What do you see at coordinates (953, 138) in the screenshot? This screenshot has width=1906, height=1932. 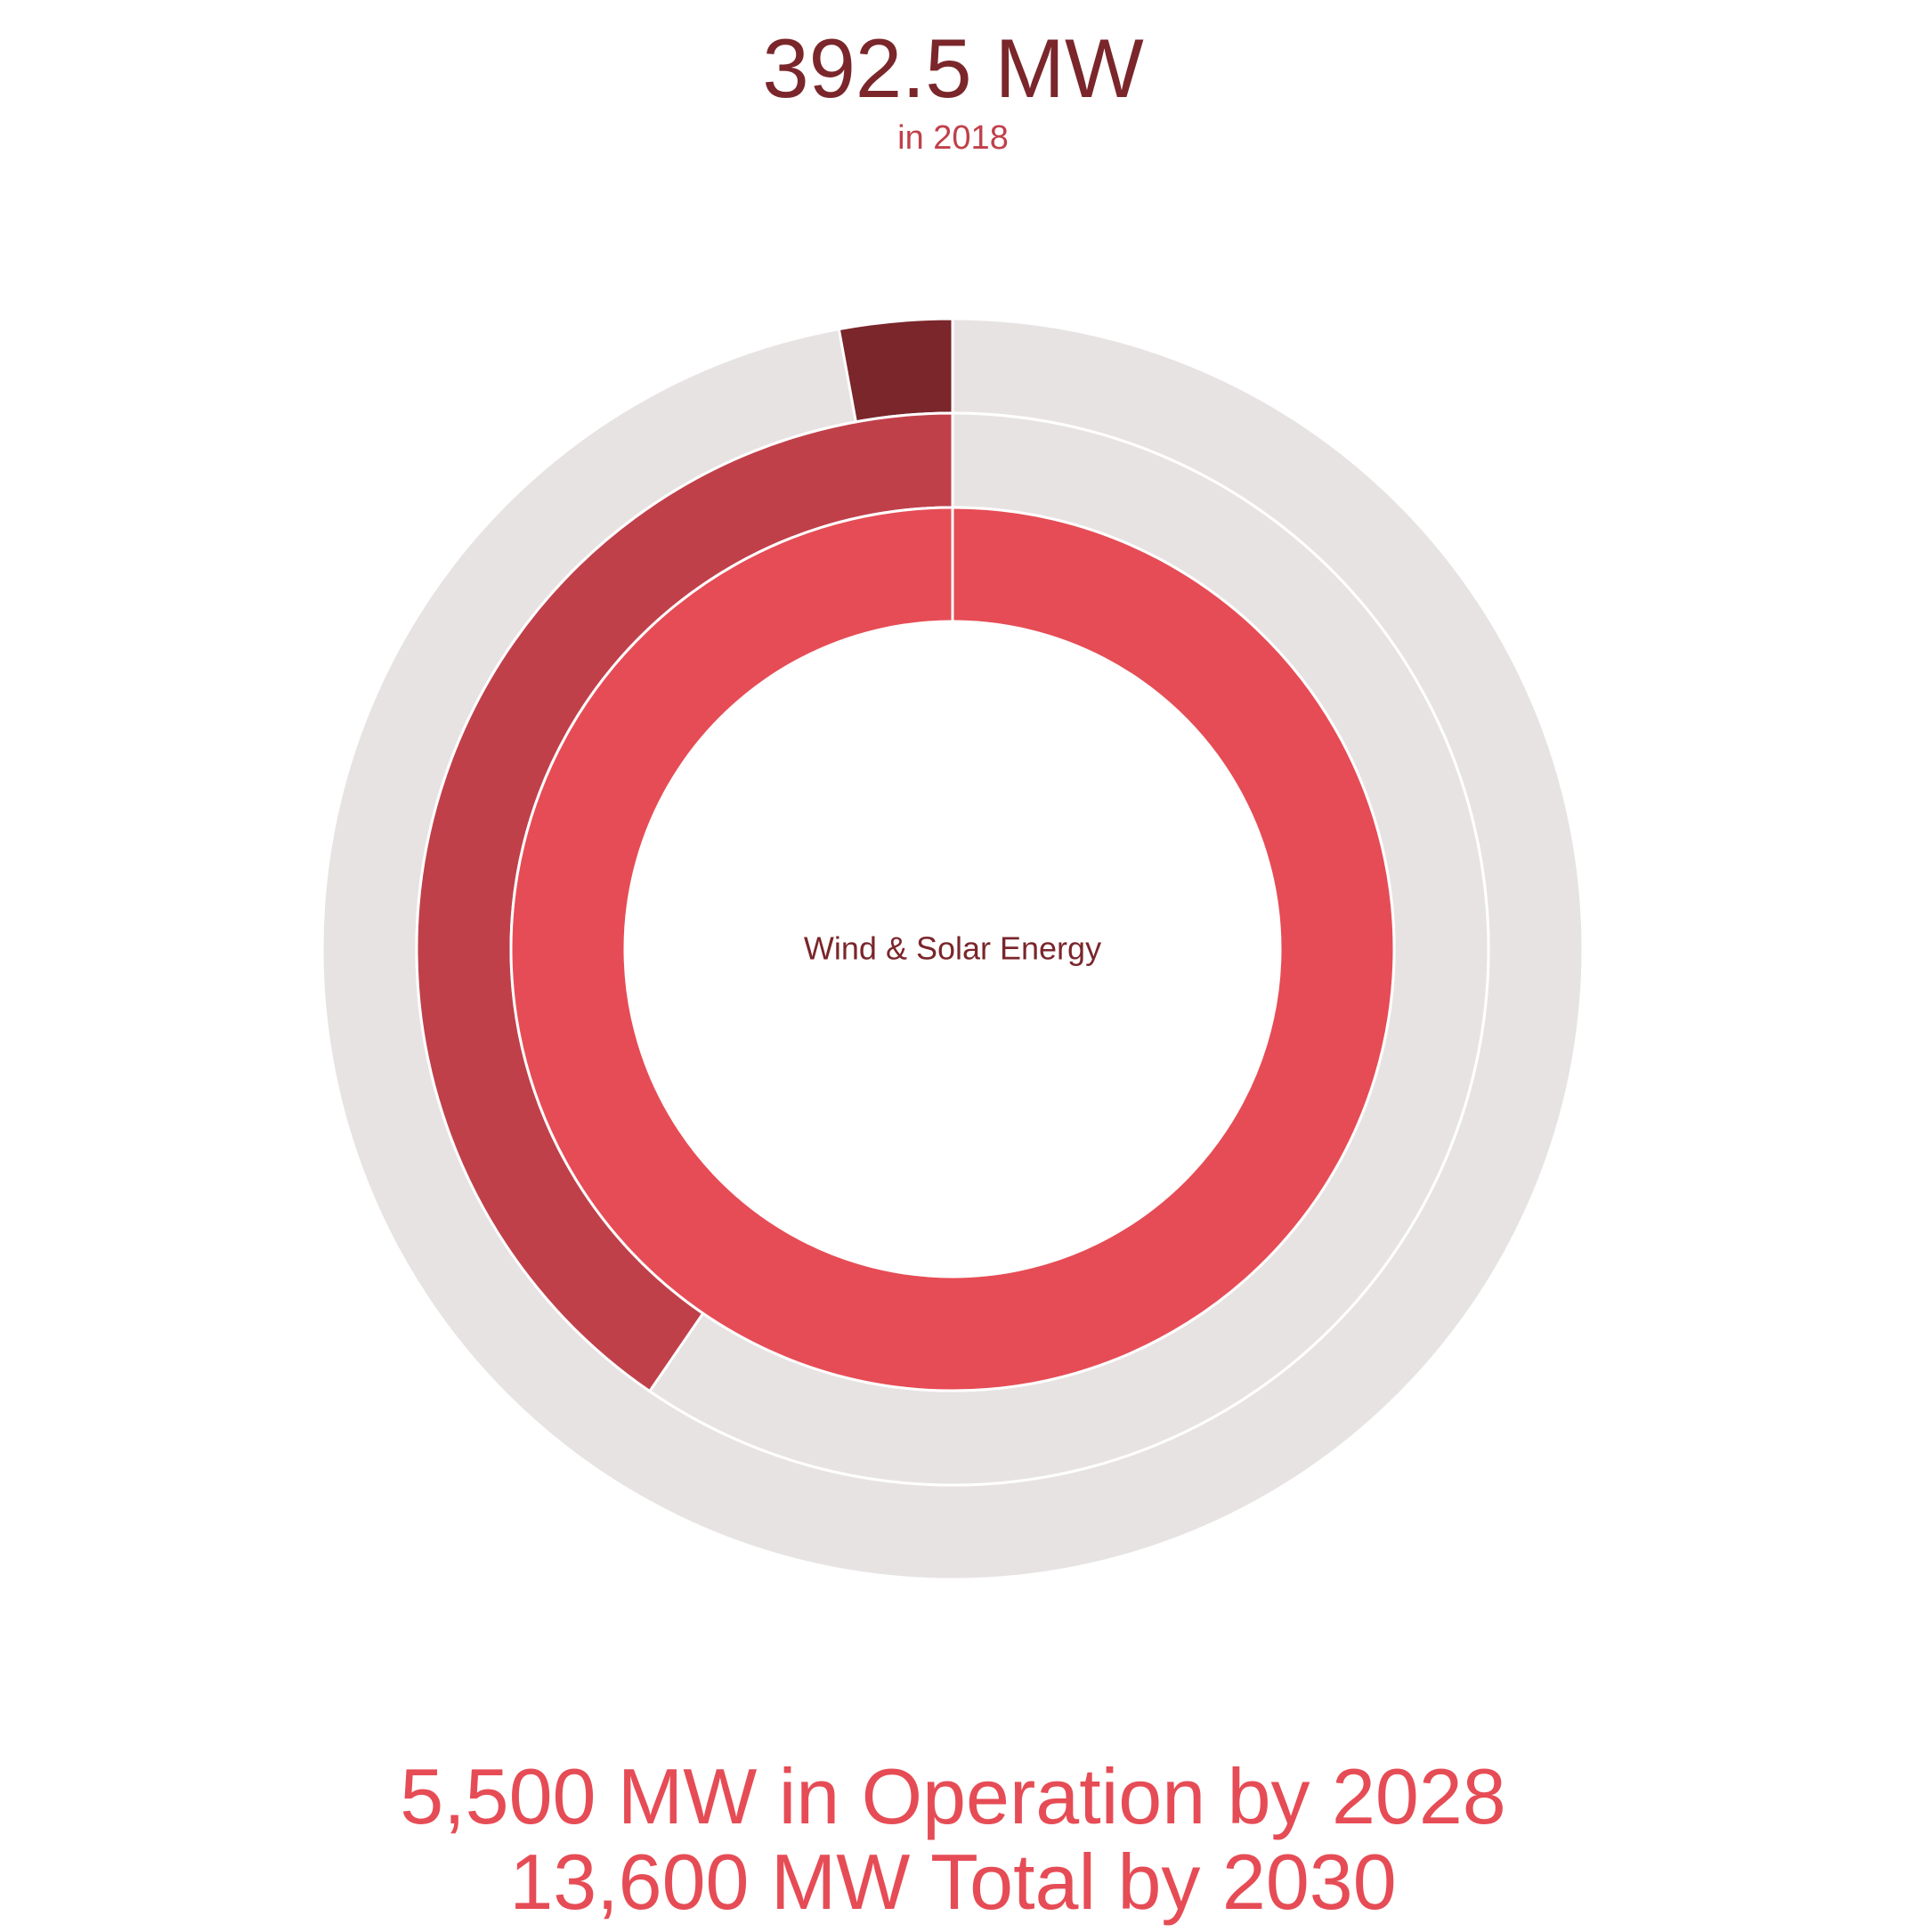 I see `headline-year: in 2018` at bounding box center [953, 138].